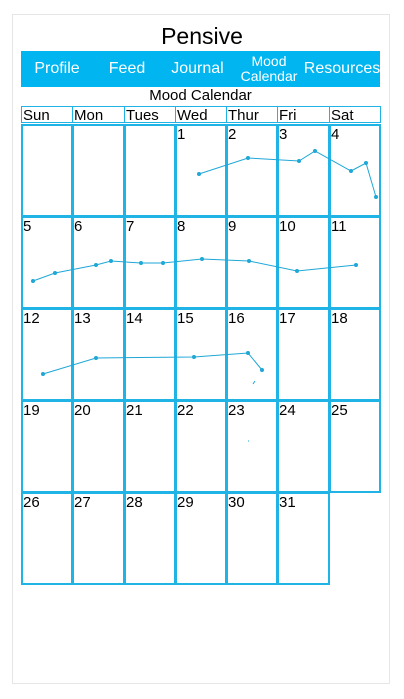 This screenshot has width=404, height=699. I want to click on nav-profile: Profile, so click(57, 68).